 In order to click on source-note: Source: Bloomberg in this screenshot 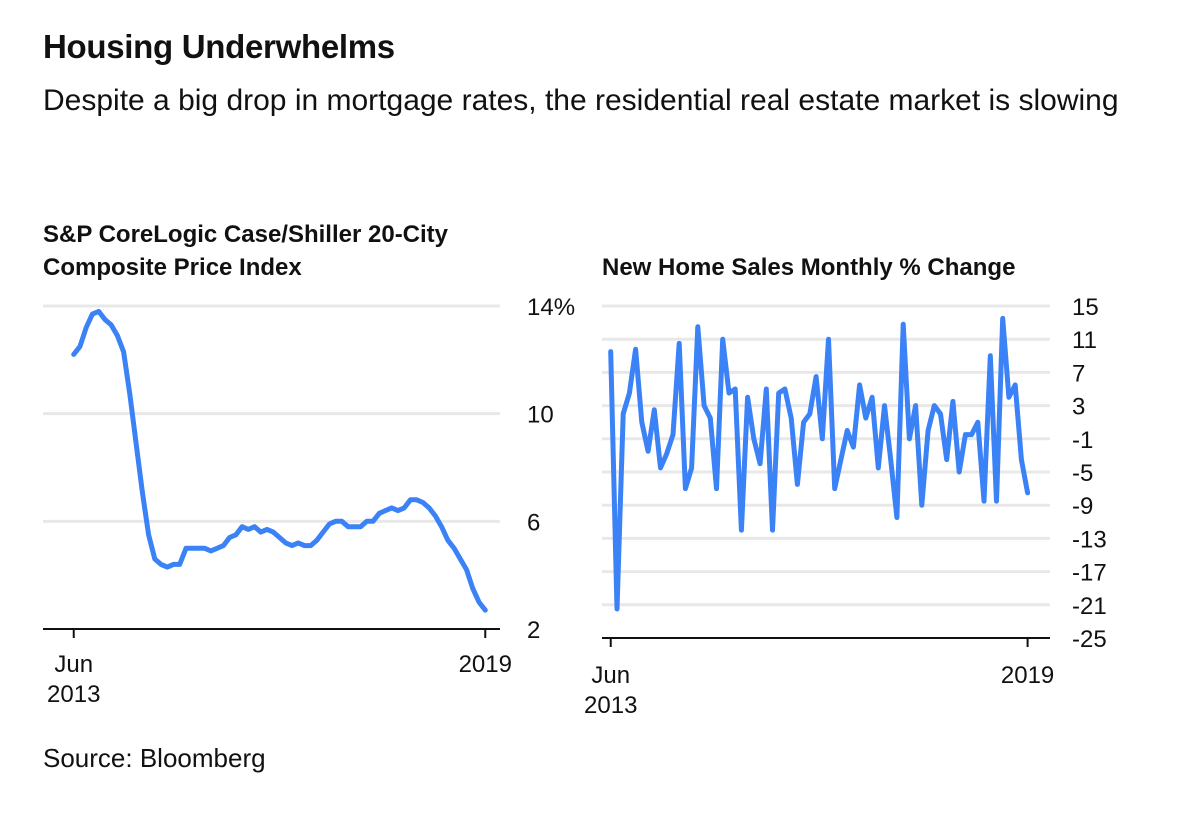, I will do `click(154, 758)`.